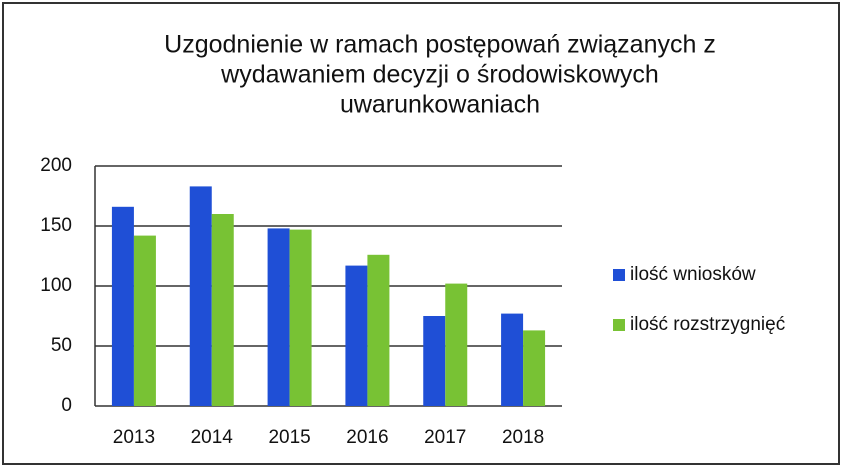 This screenshot has height=468, width=844. Describe the element at coordinates (56, 225) in the screenshot. I see `y-tick-label: 150` at that location.